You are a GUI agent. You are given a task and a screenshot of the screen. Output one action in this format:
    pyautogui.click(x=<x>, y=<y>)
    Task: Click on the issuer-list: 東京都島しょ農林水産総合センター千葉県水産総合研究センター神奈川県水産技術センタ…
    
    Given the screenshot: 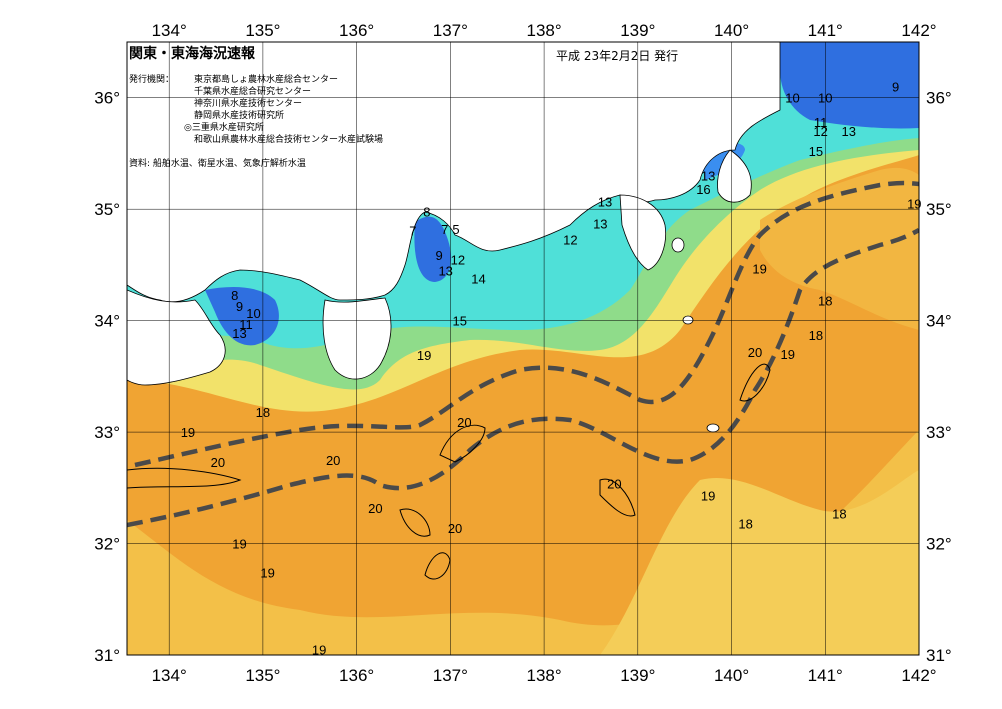 What is the action you would take?
    pyautogui.click(x=283, y=109)
    